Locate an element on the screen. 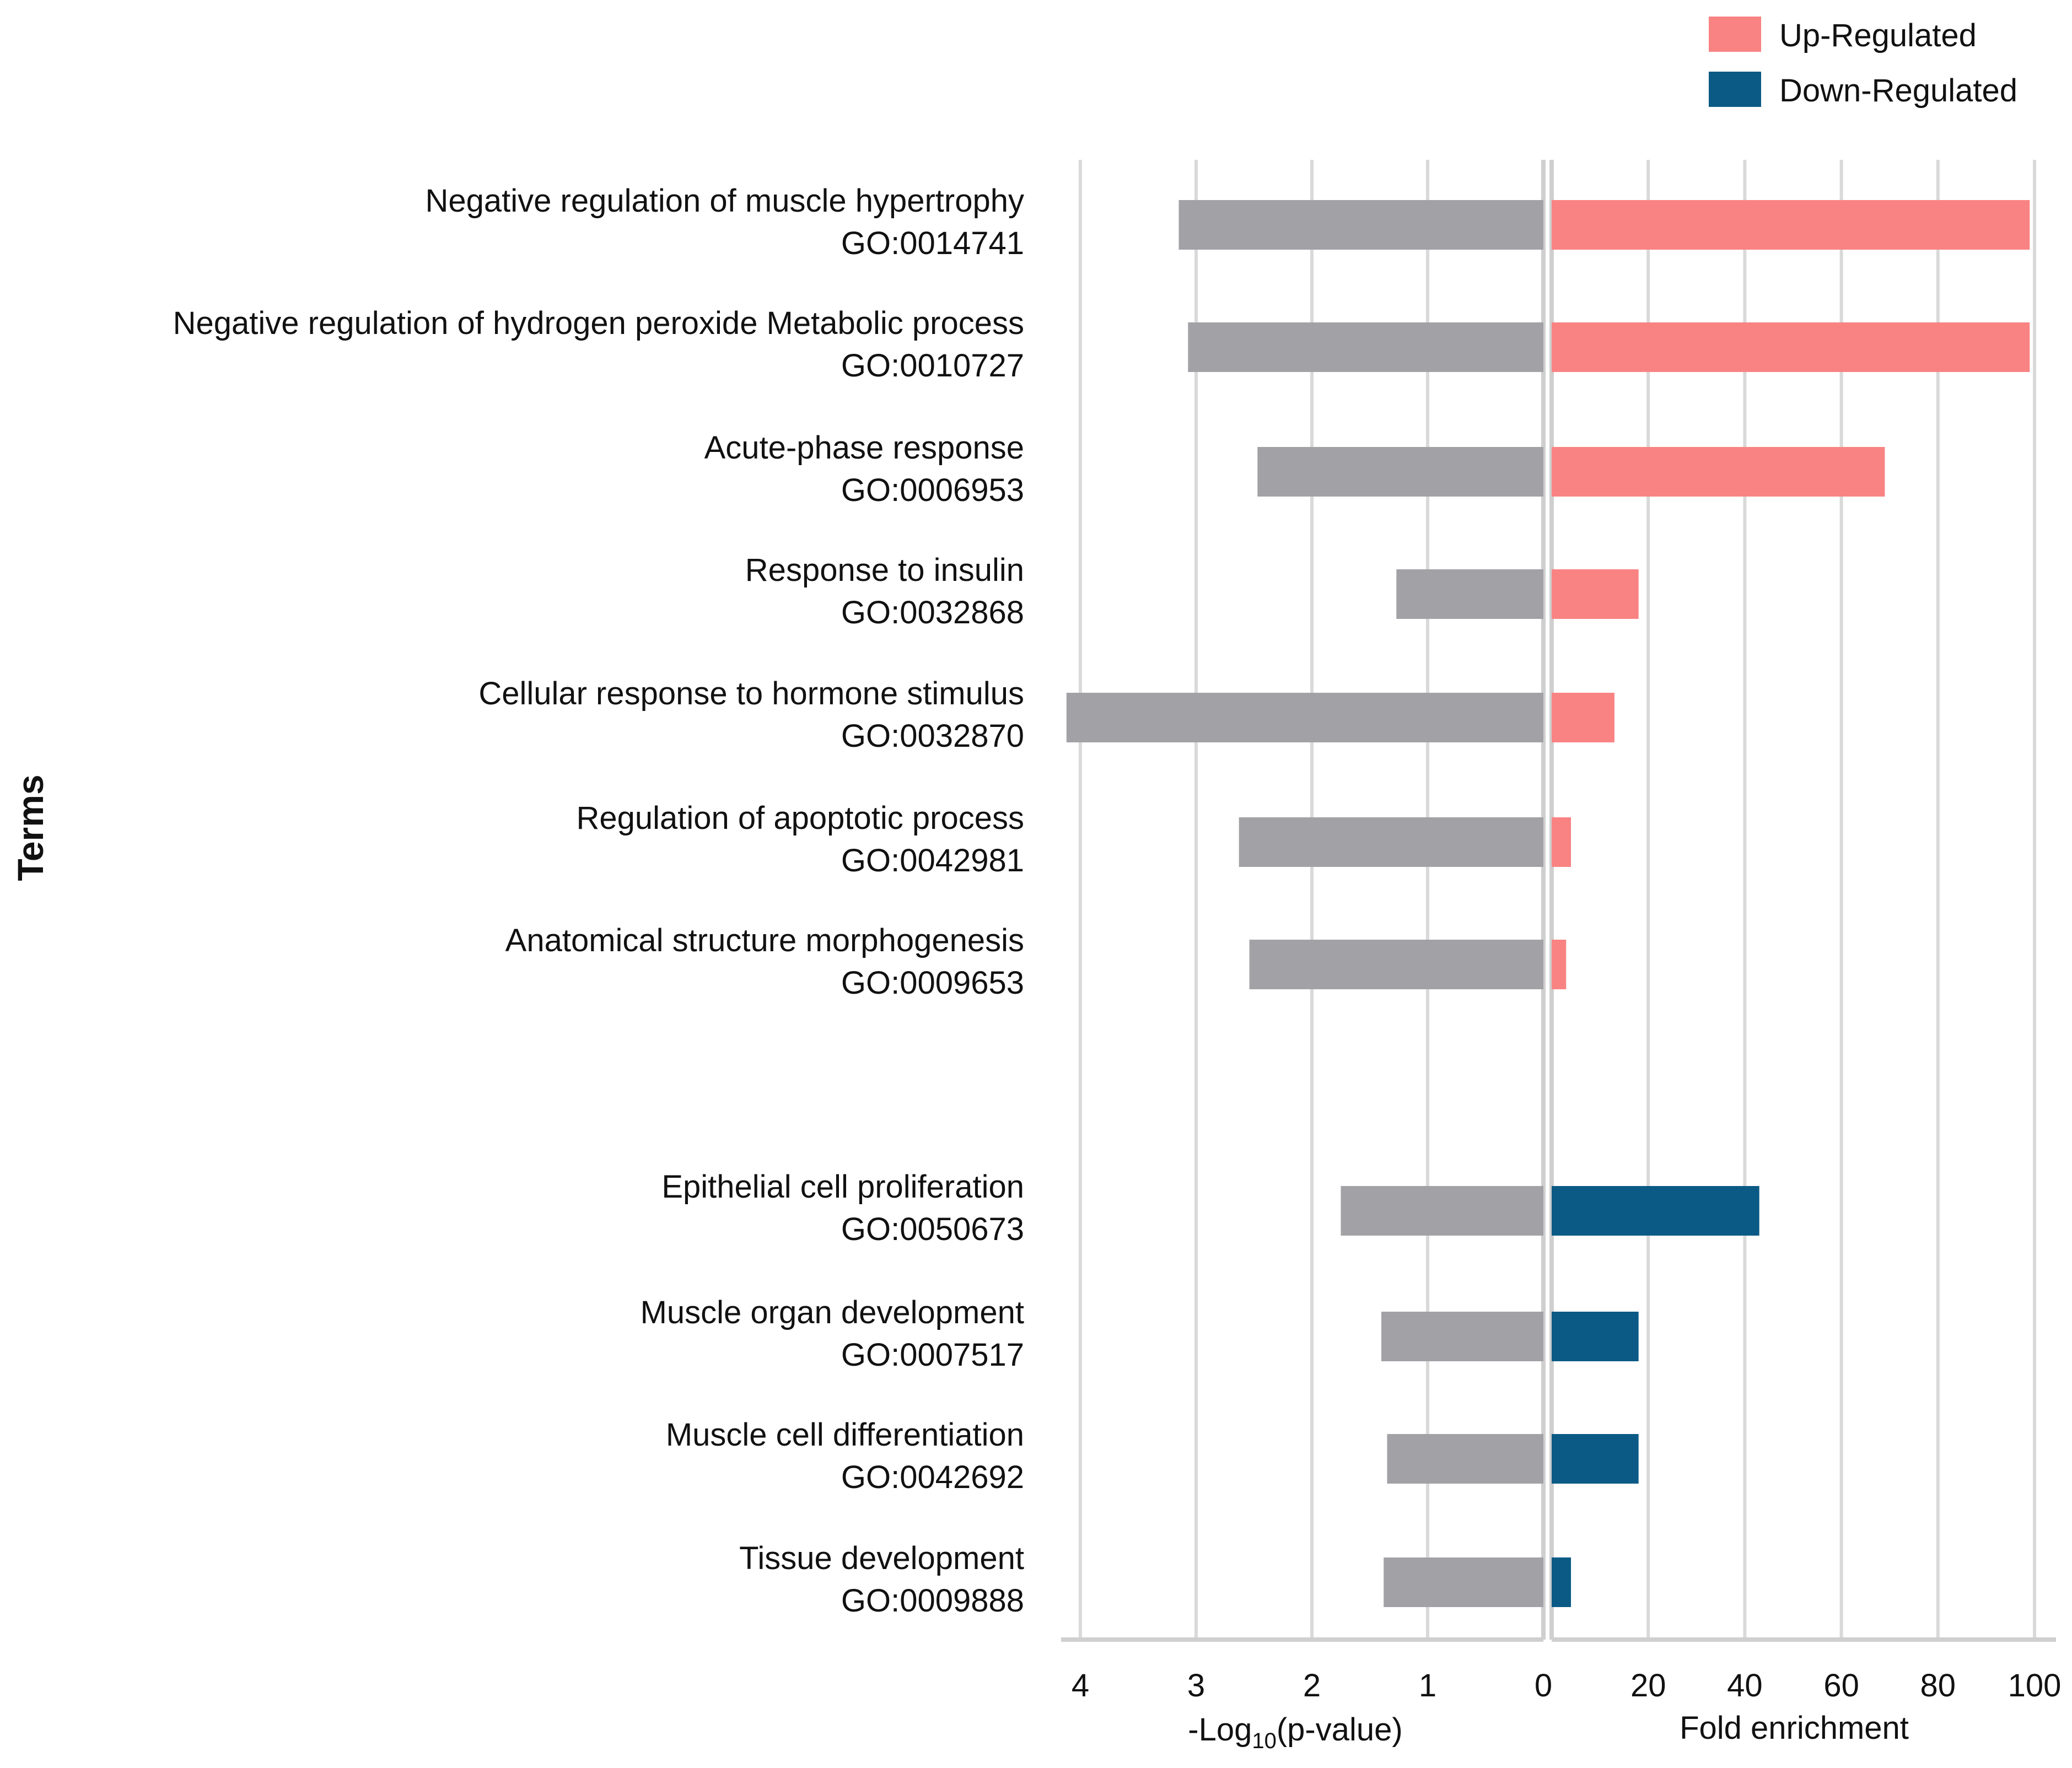  term-go-id: GO:0006953 is located at coordinates (932, 490).